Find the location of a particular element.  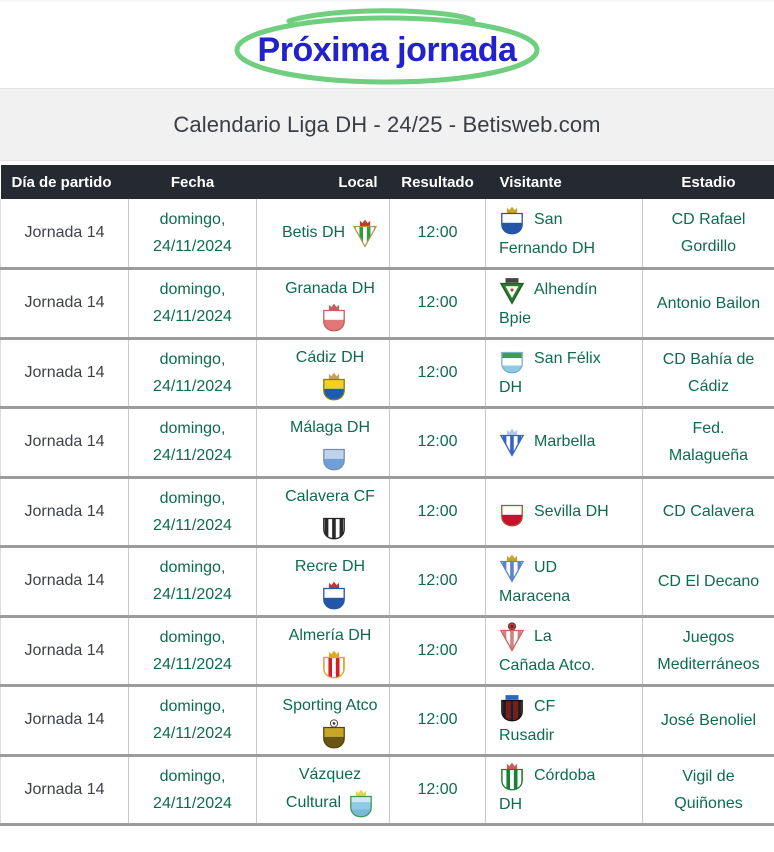

cell-home-team: Granada DH is located at coordinates (323, 304).